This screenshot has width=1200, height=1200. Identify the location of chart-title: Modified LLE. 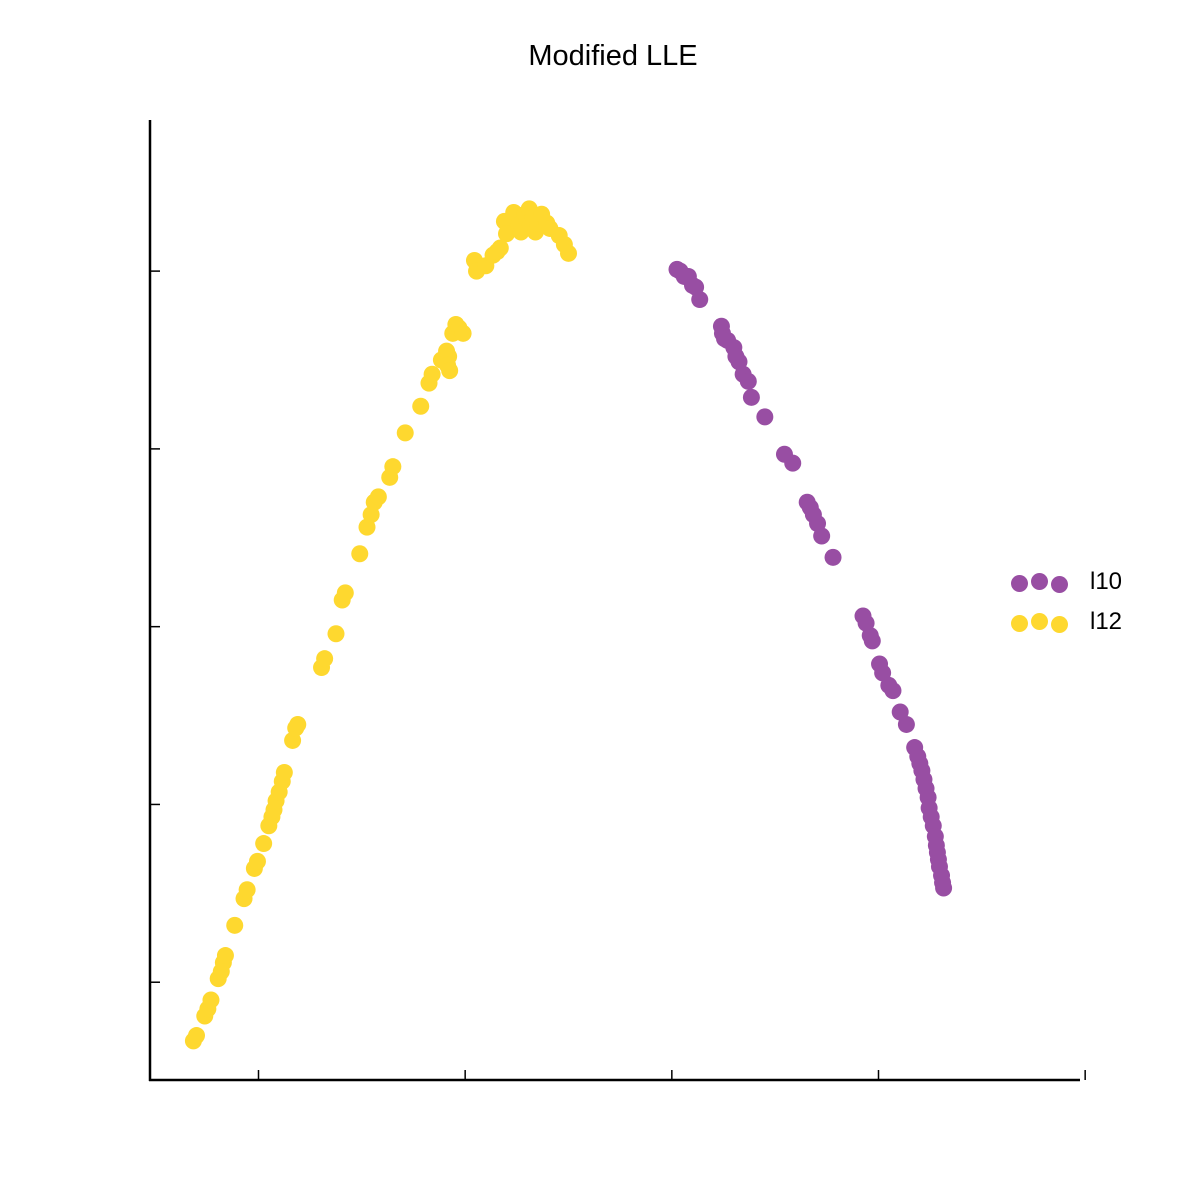
(613, 56).